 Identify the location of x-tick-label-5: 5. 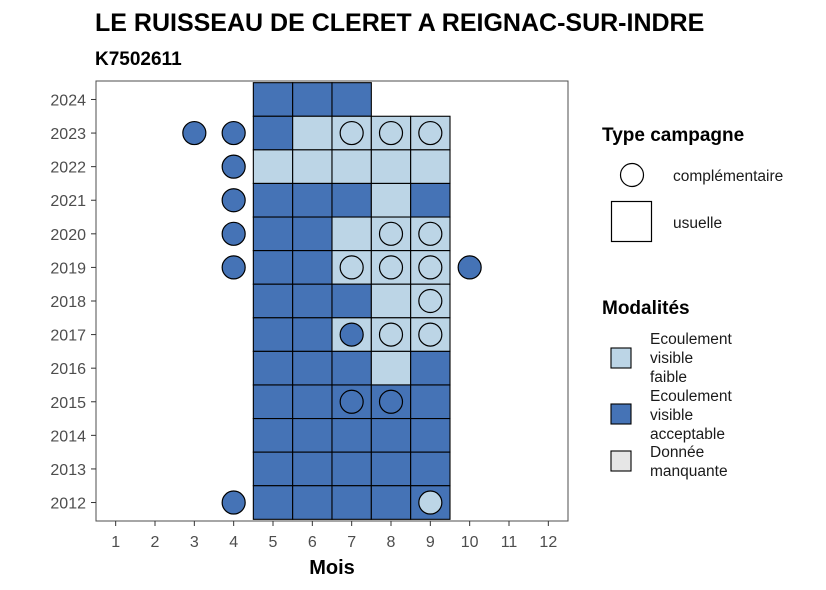
(273, 542).